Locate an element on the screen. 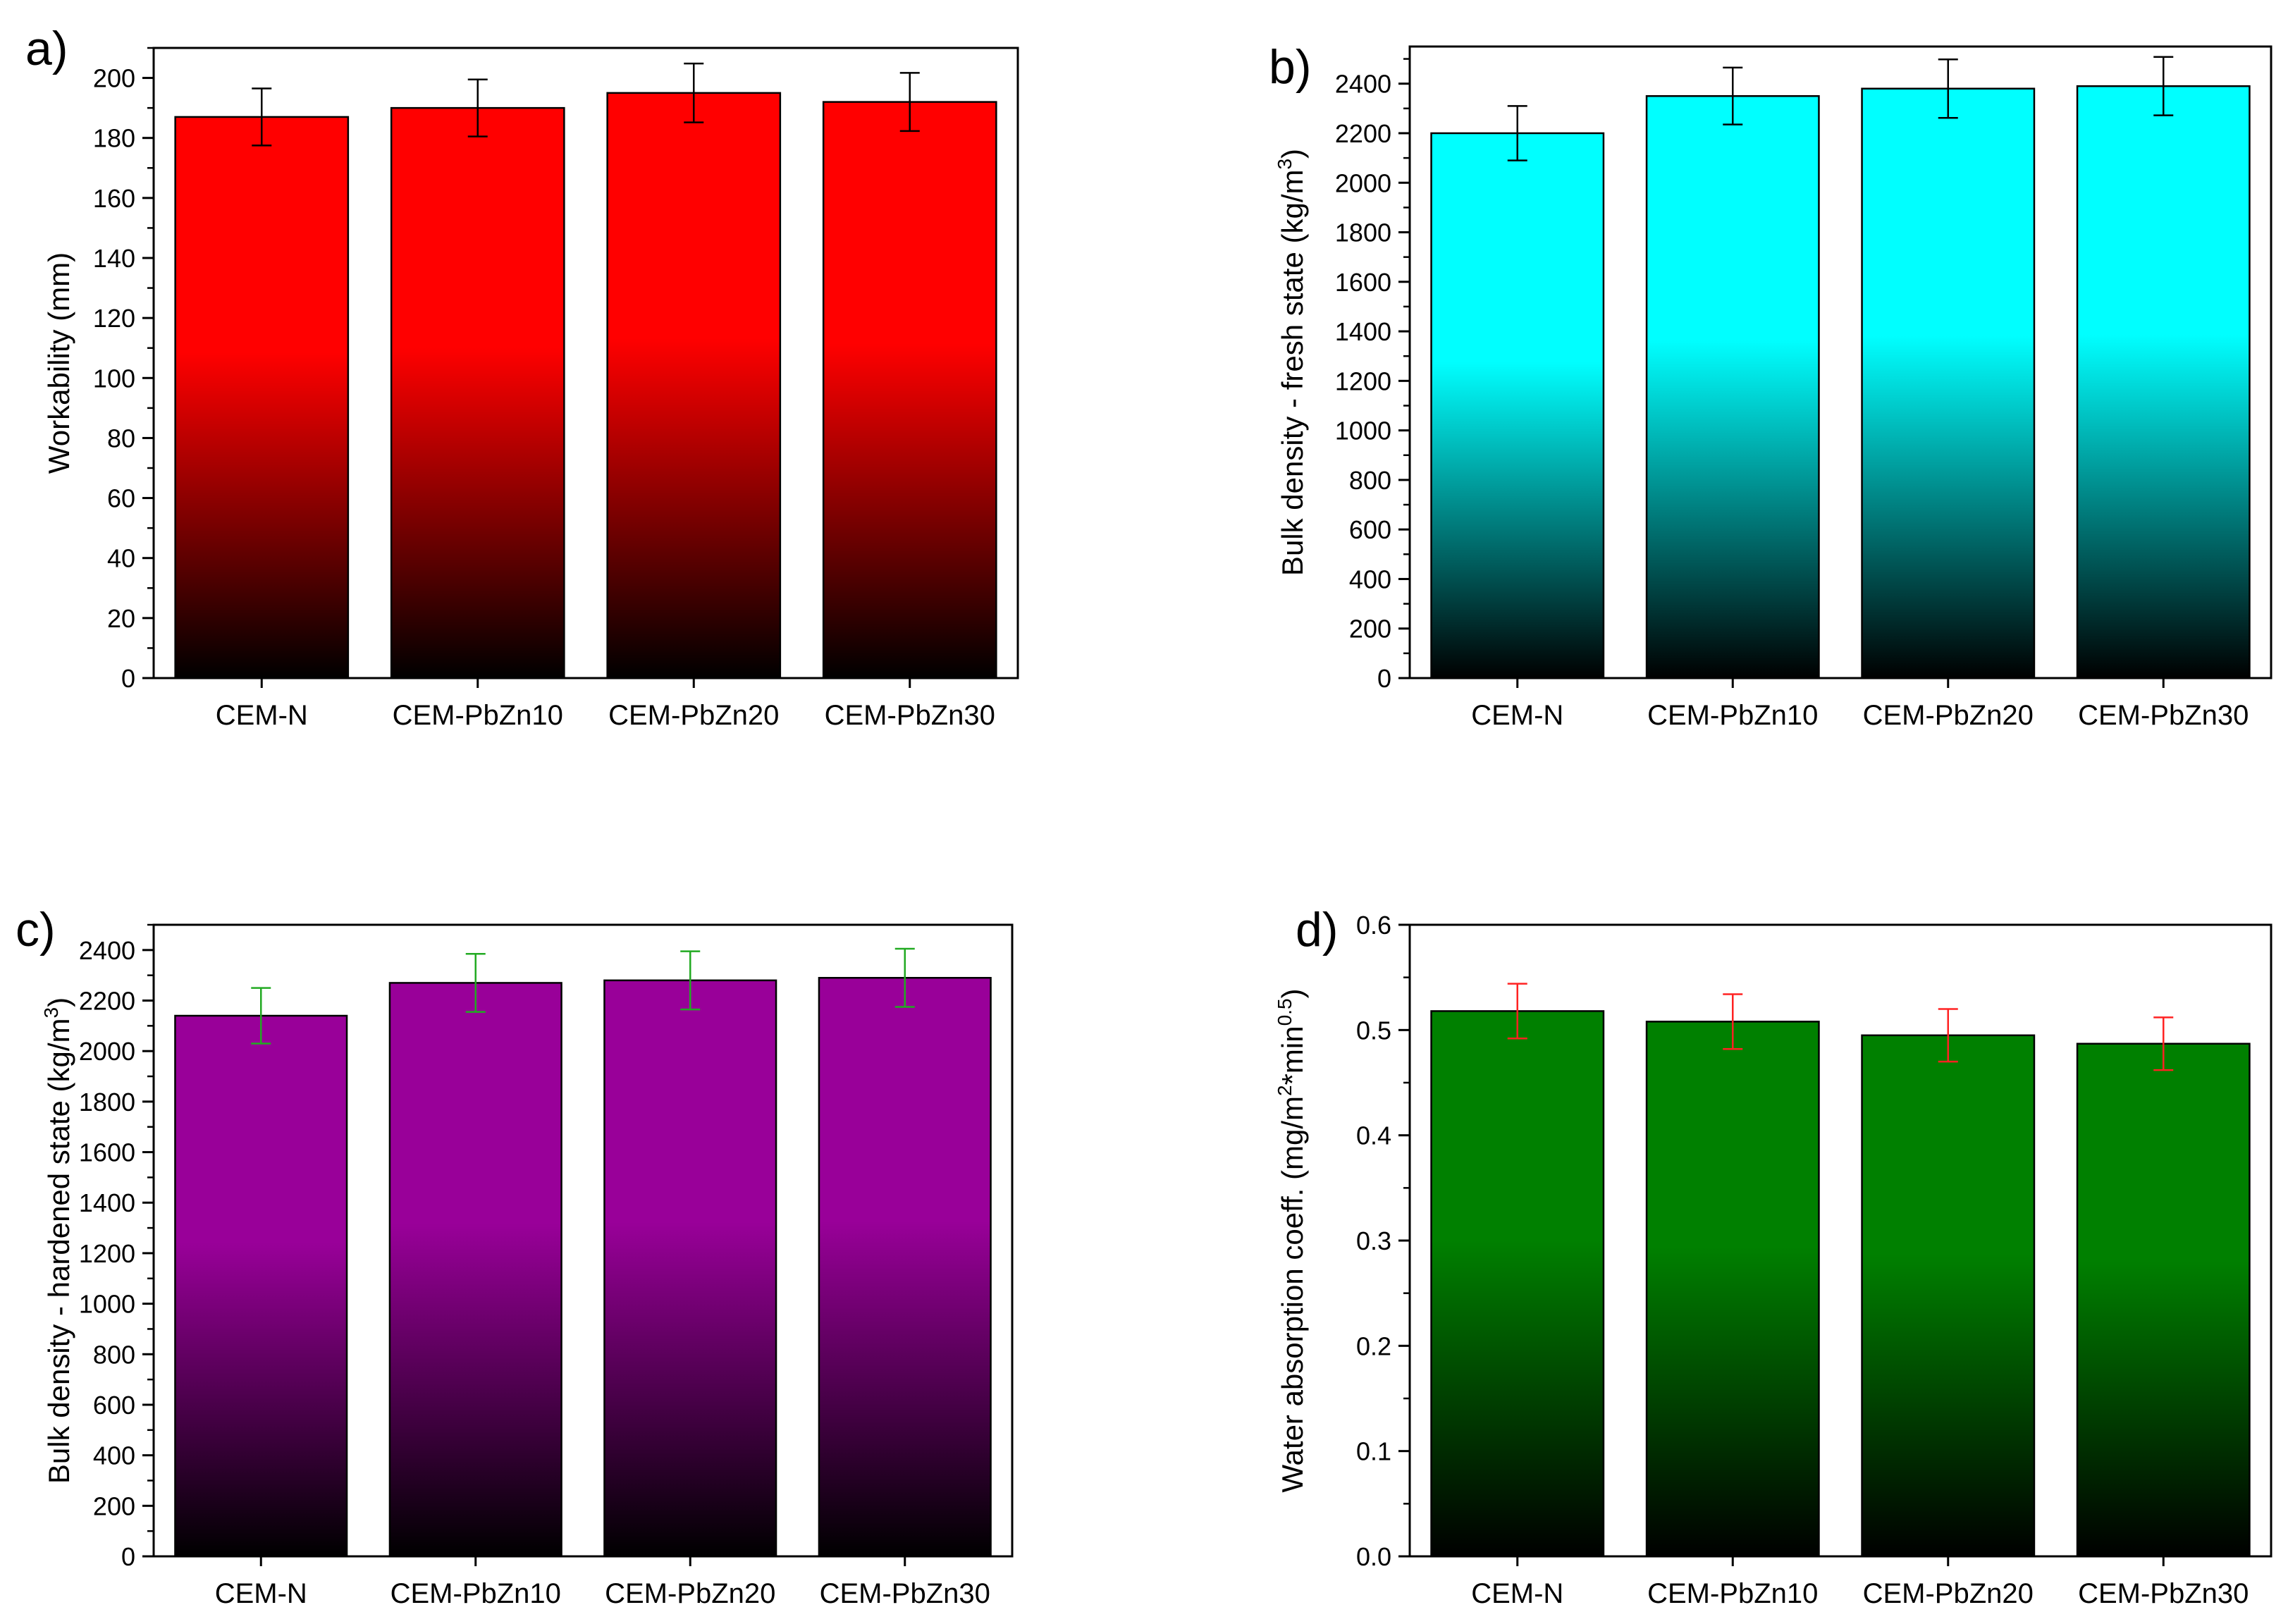 The height and width of the screenshot is (1624, 2288). y-tick-label: 120 is located at coordinates (114, 319).